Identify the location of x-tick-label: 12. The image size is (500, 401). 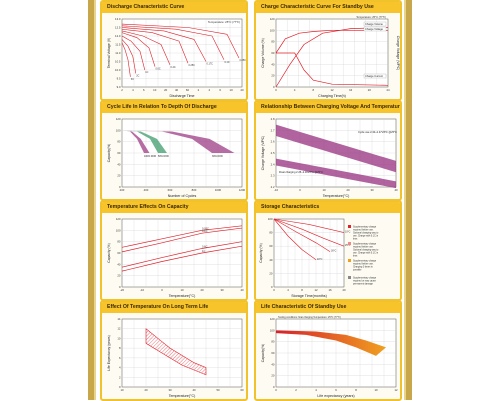
(396, 390).